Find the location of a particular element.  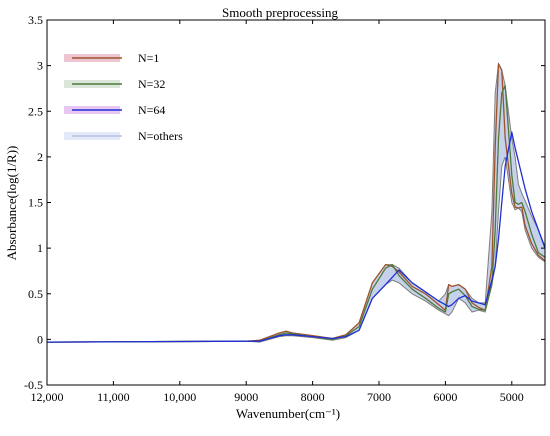

y-tick-label: 1.5 is located at coordinates (35, 203).